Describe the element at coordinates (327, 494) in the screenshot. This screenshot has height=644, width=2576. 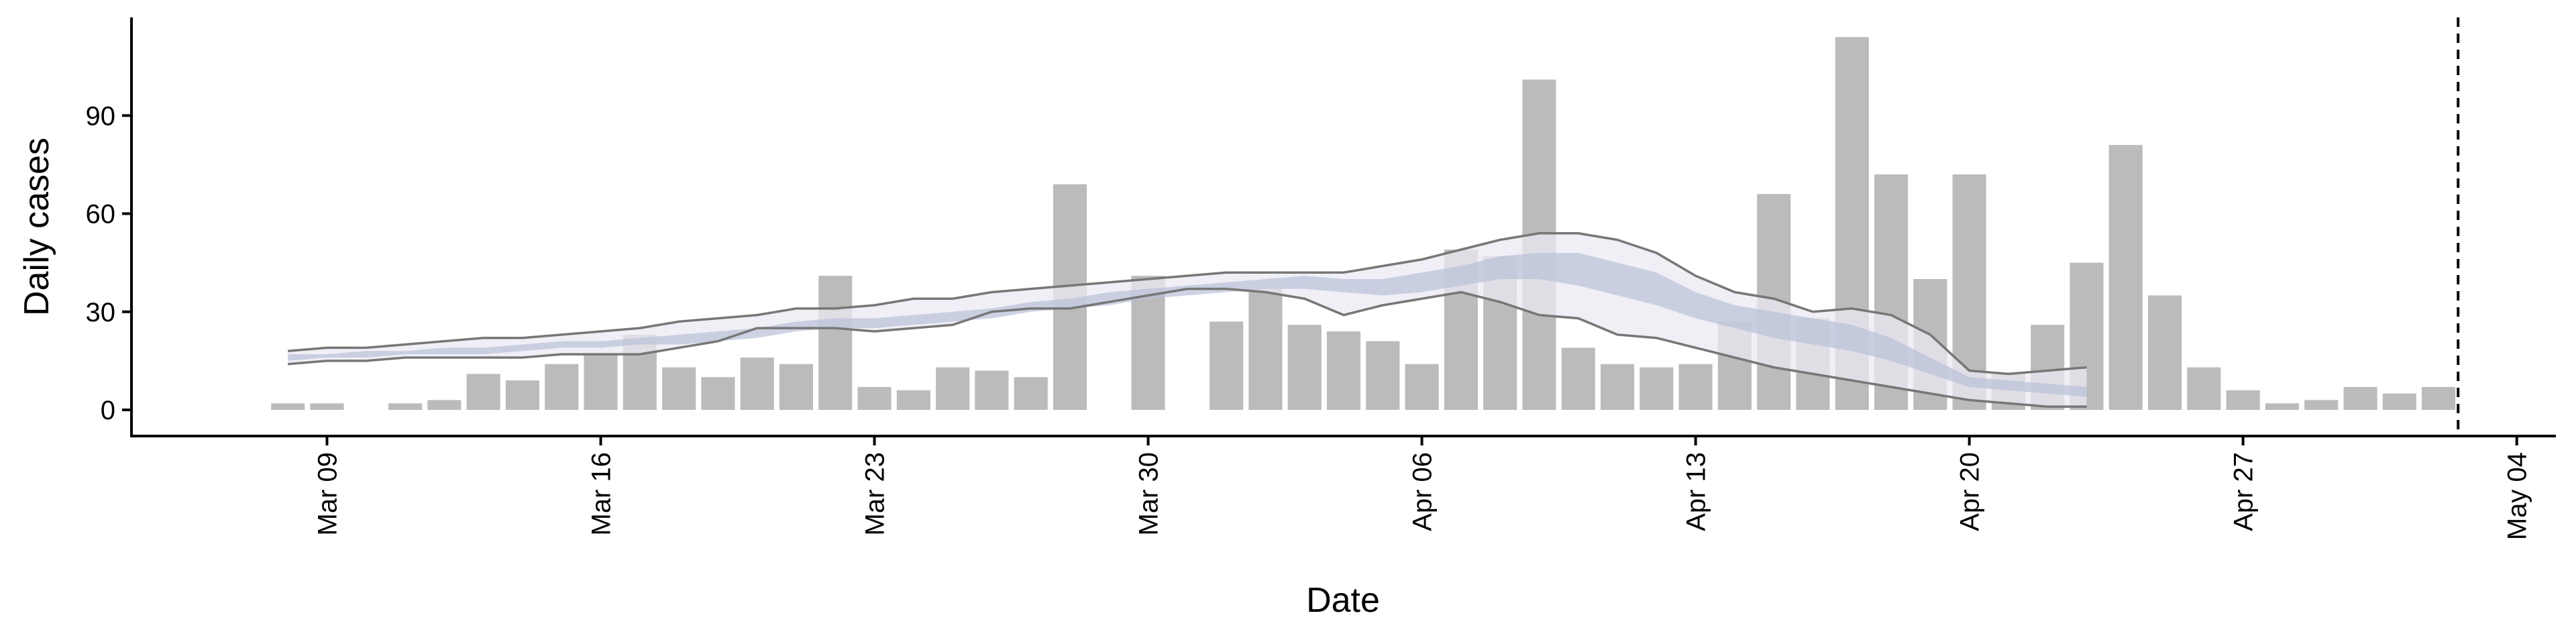
I see `x-tick-label: Mar 09` at that location.